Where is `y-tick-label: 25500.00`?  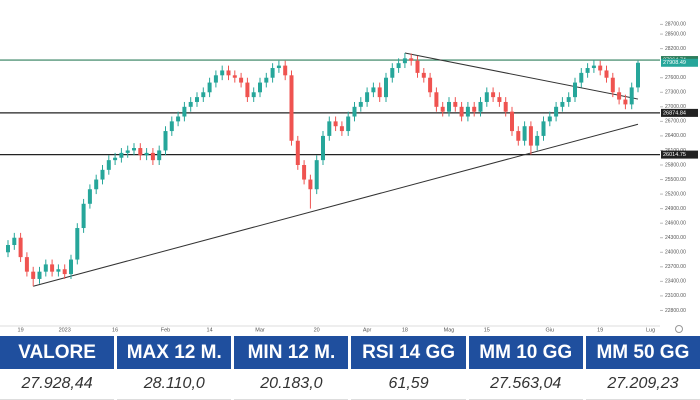 y-tick-label: 25500.00 is located at coordinates (675, 180).